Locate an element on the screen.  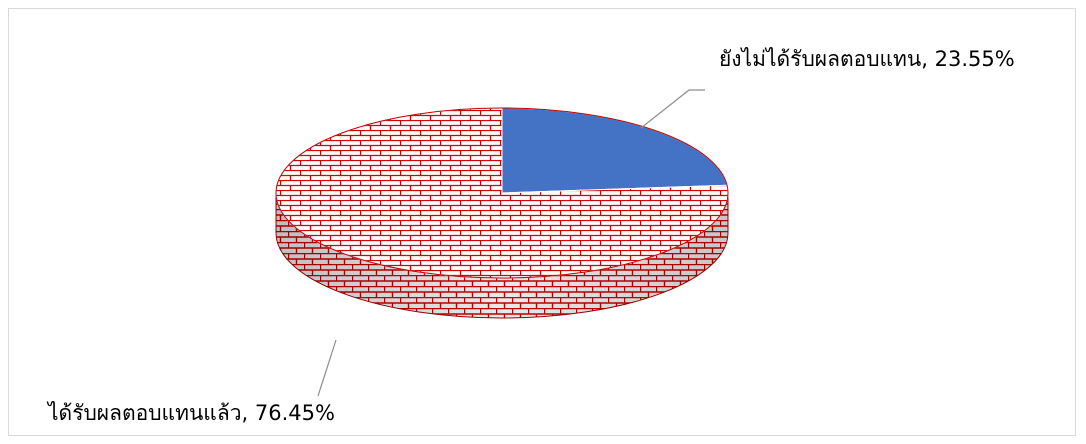
data-label-0: ยังไม่ได้รับผลตอบแทน, 23.55% is located at coordinates (867, 59).